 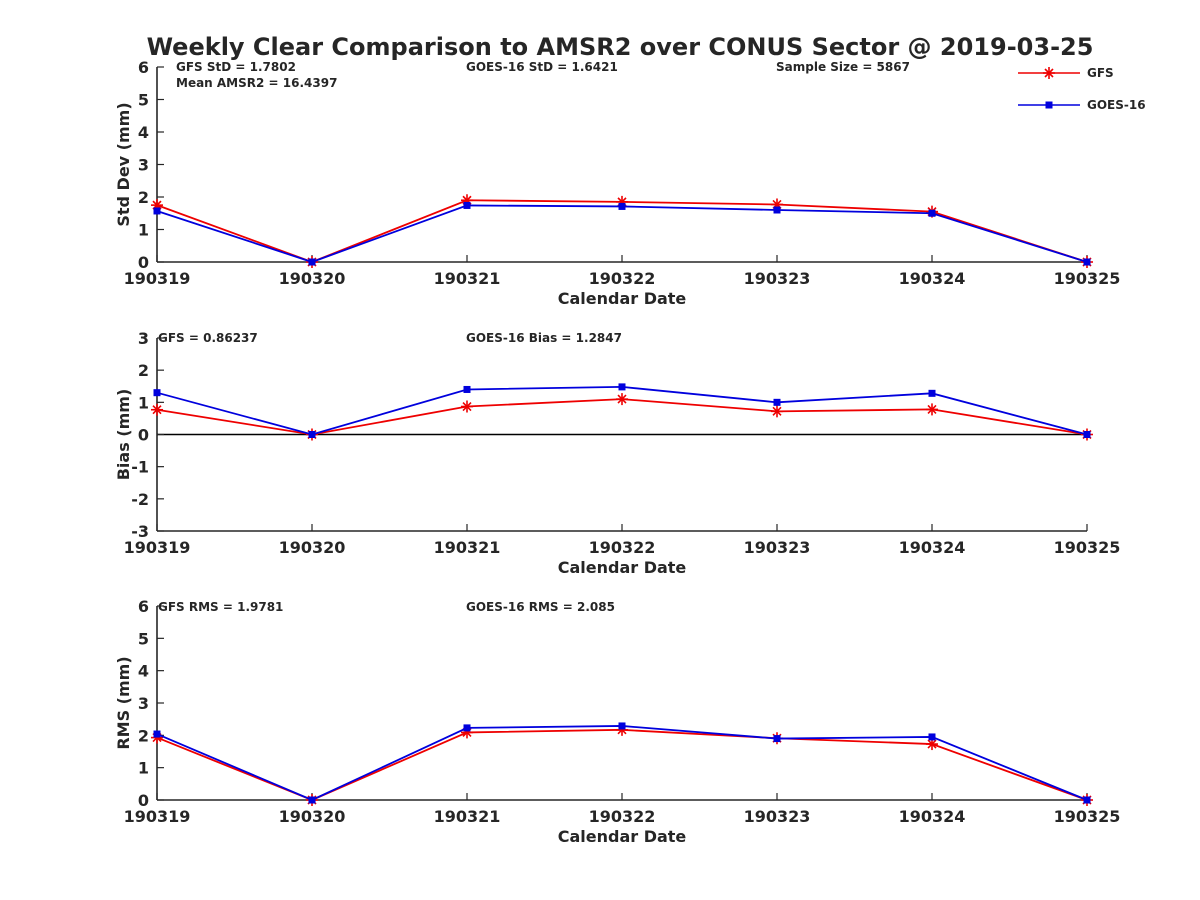 What do you see at coordinates (1116, 105) in the screenshot?
I see `legend-label-goes: GOES-16` at bounding box center [1116, 105].